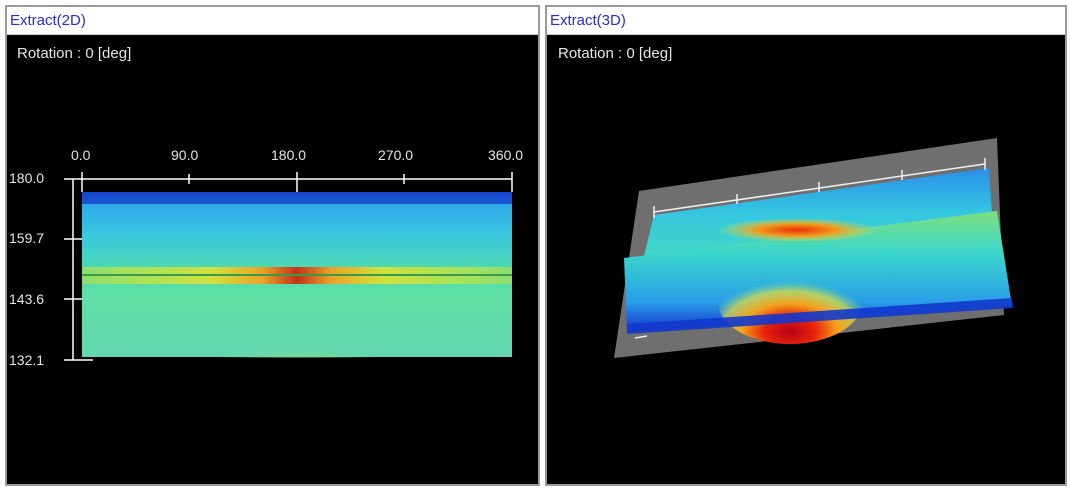 Image resolution: width=1070 pixels, height=488 pixels. I want to click on front-edge, so click(820, 316).